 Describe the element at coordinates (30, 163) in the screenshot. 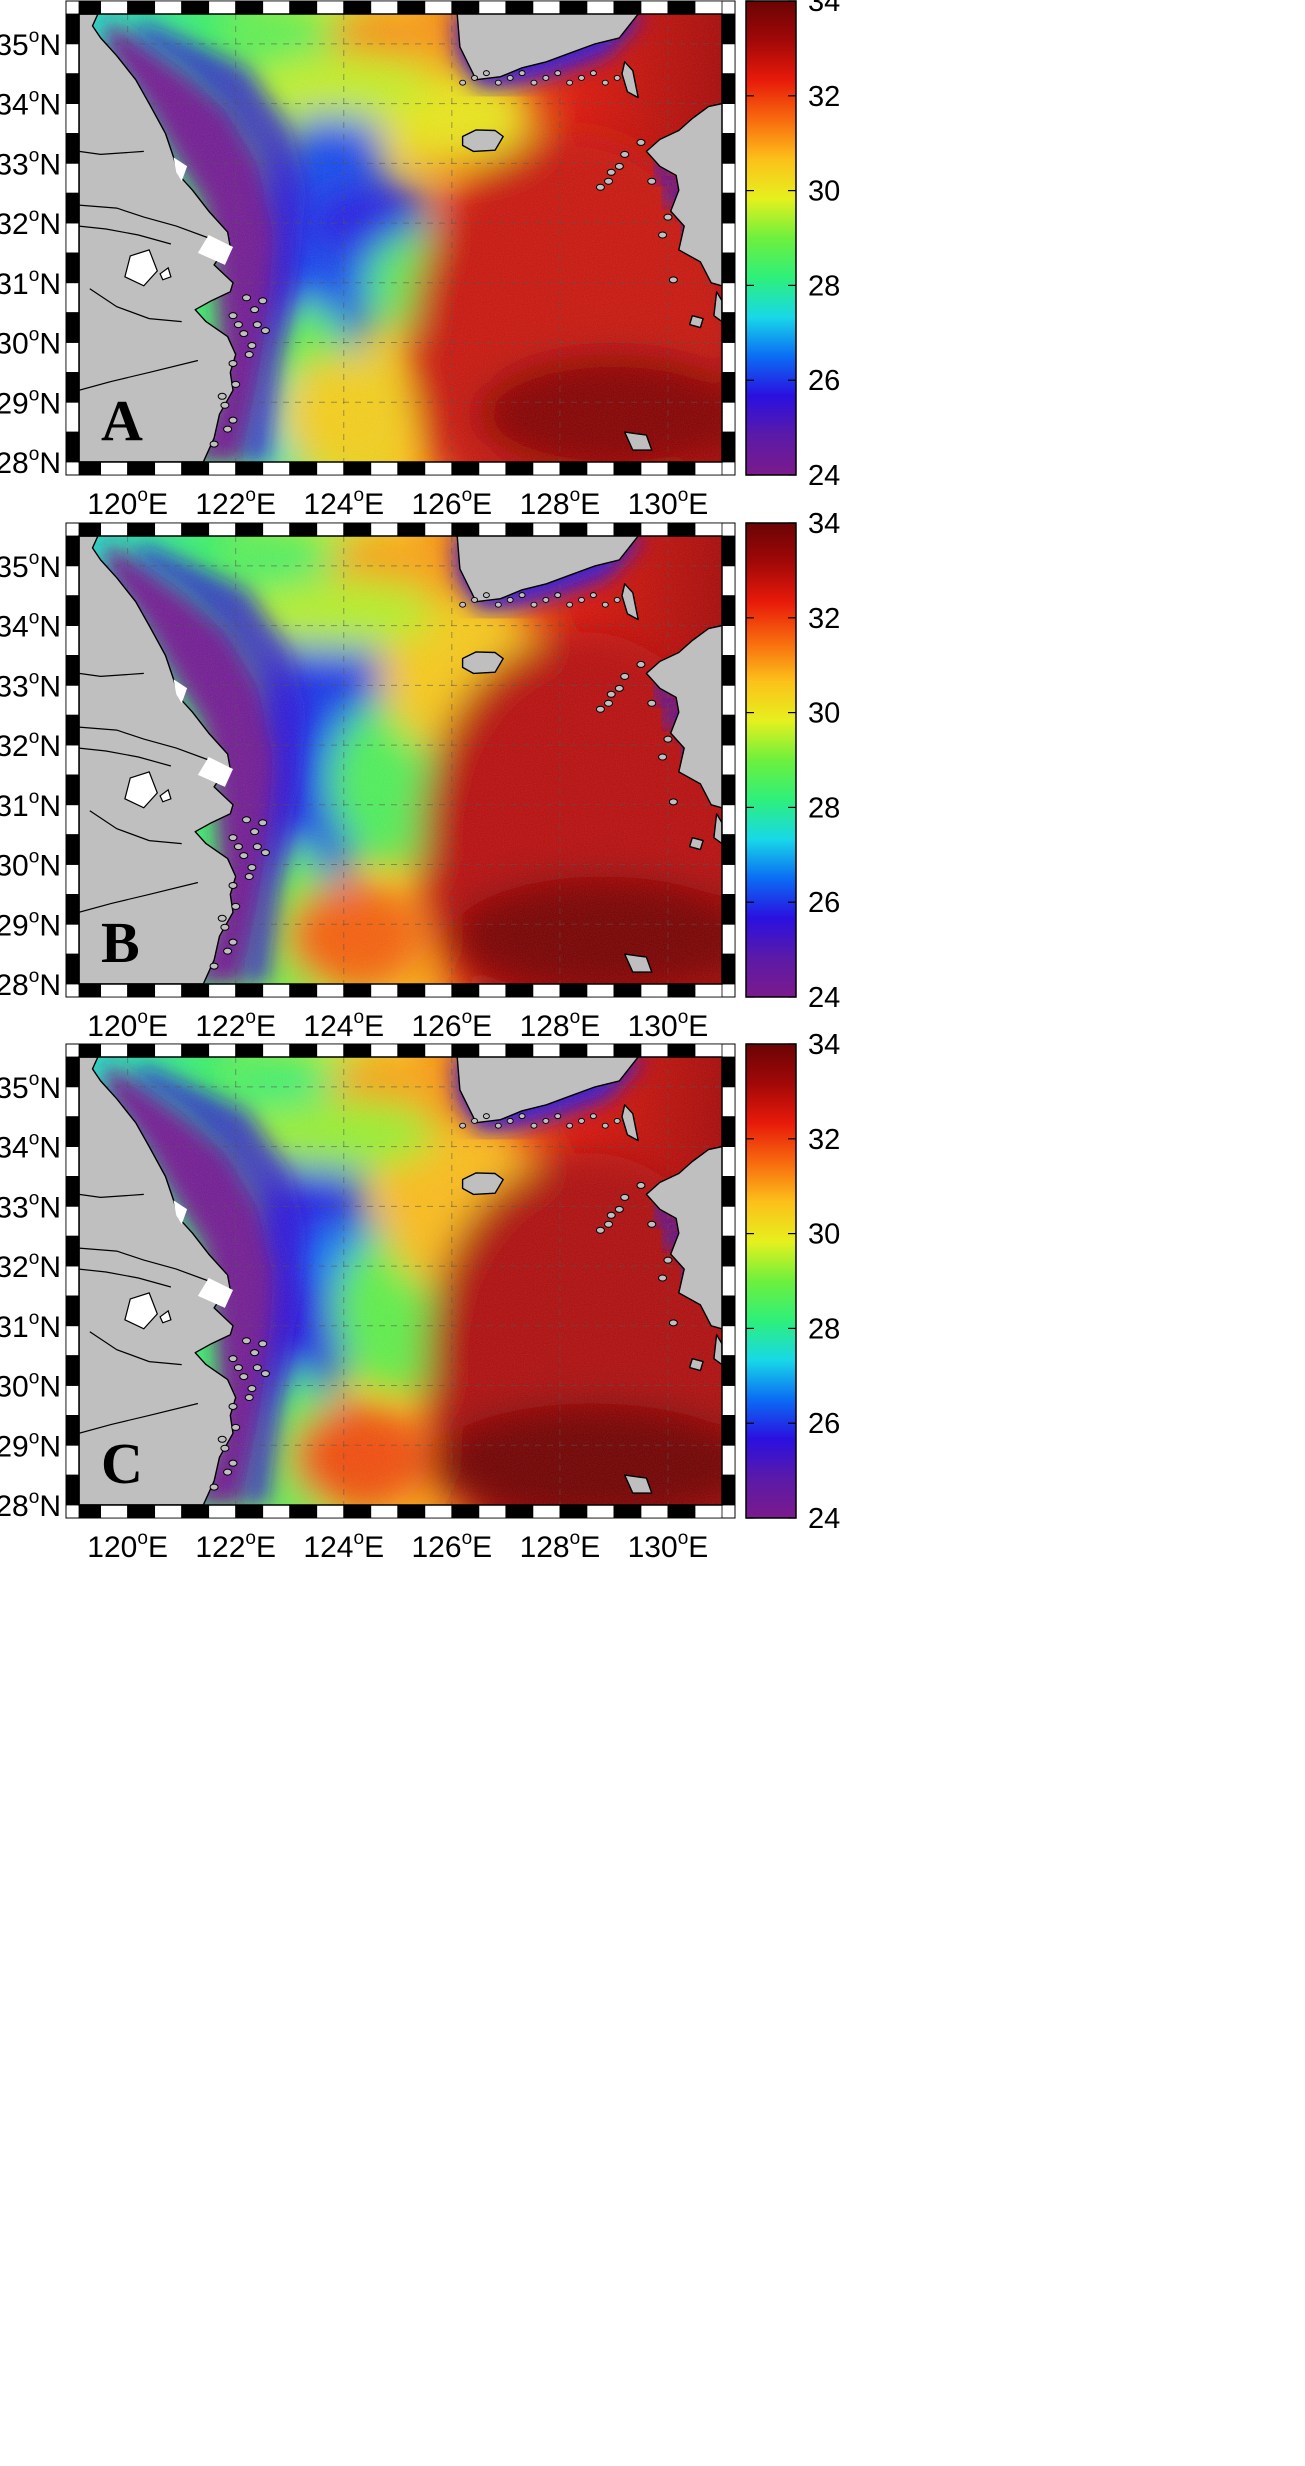

I see `lat-tick-label: 33oN` at that location.